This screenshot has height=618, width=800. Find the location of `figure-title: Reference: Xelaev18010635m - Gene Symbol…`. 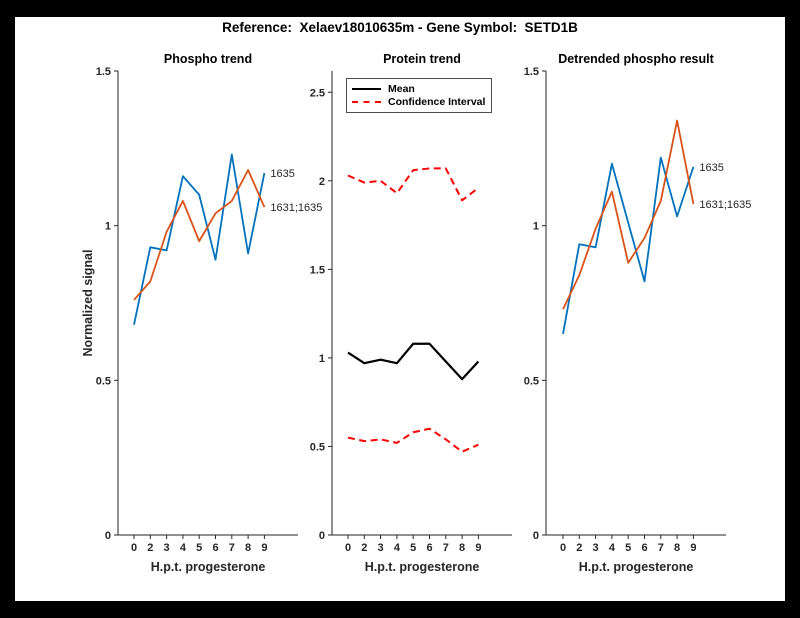

figure-title: Reference: Xelaev18010635m - Gene Symbol… is located at coordinates (400, 27).